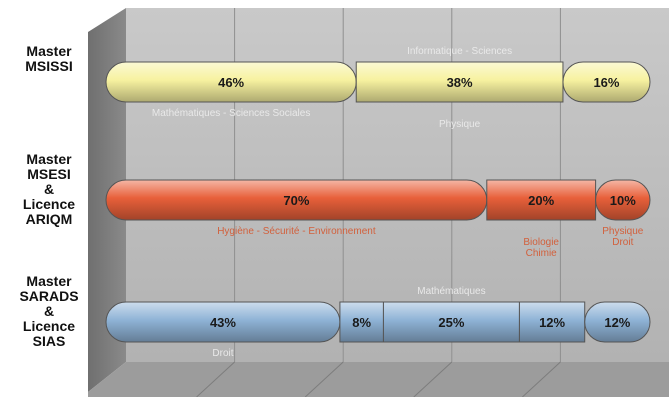 The width and height of the screenshot is (669, 397). Describe the element at coordinates (49, 66) in the screenshot. I see `category-label-line: MSISSI` at that location.